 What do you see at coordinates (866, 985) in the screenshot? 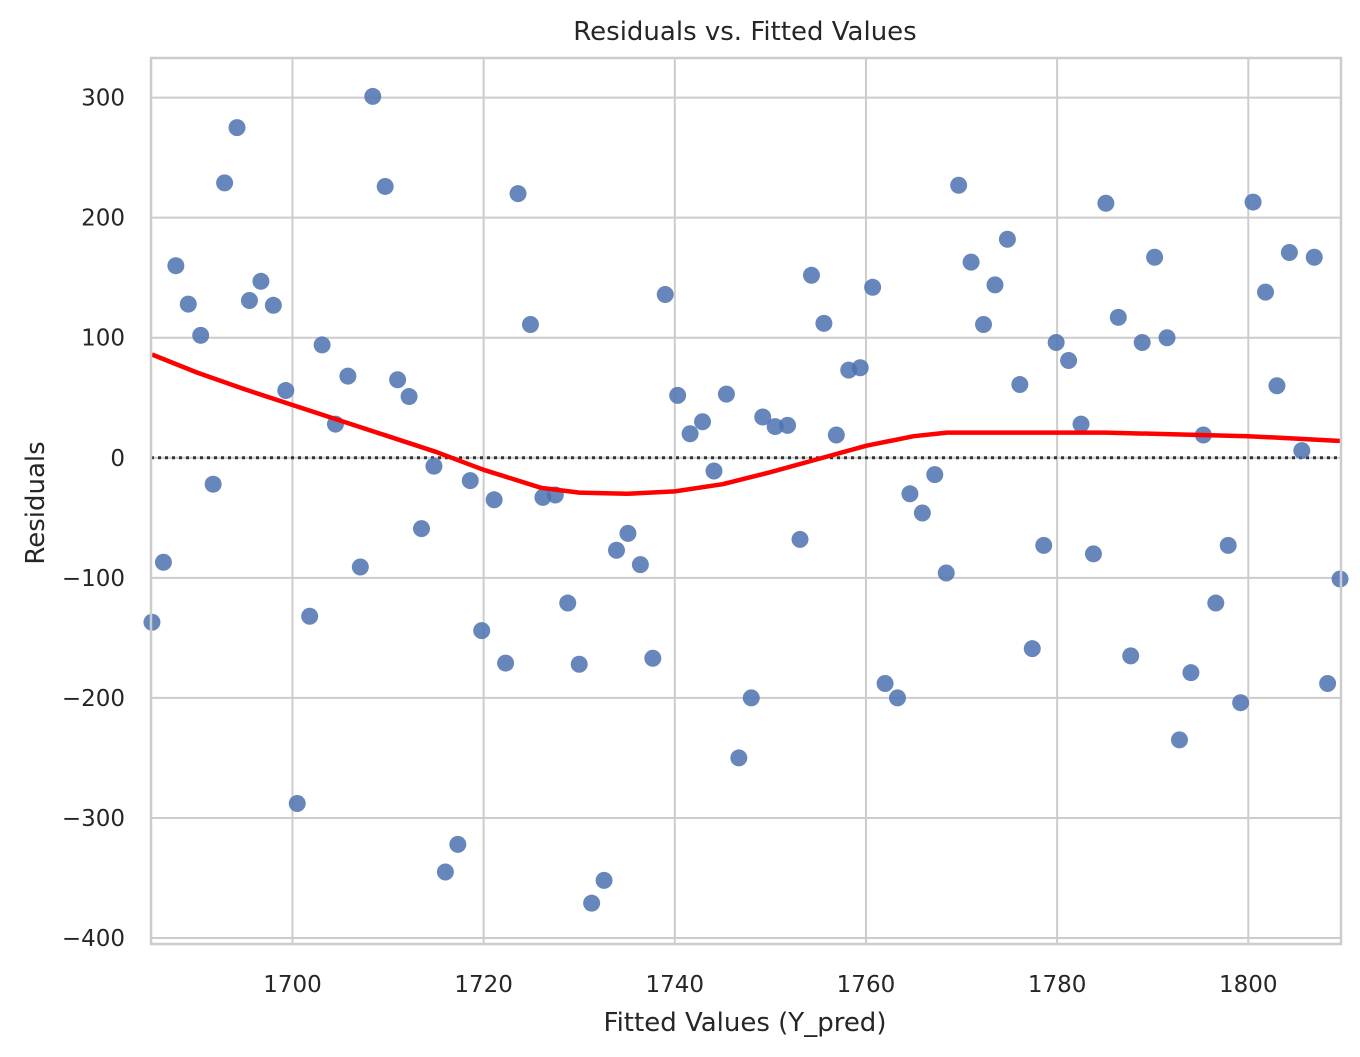
I see `x-tick-label: 1760` at bounding box center [866, 985].